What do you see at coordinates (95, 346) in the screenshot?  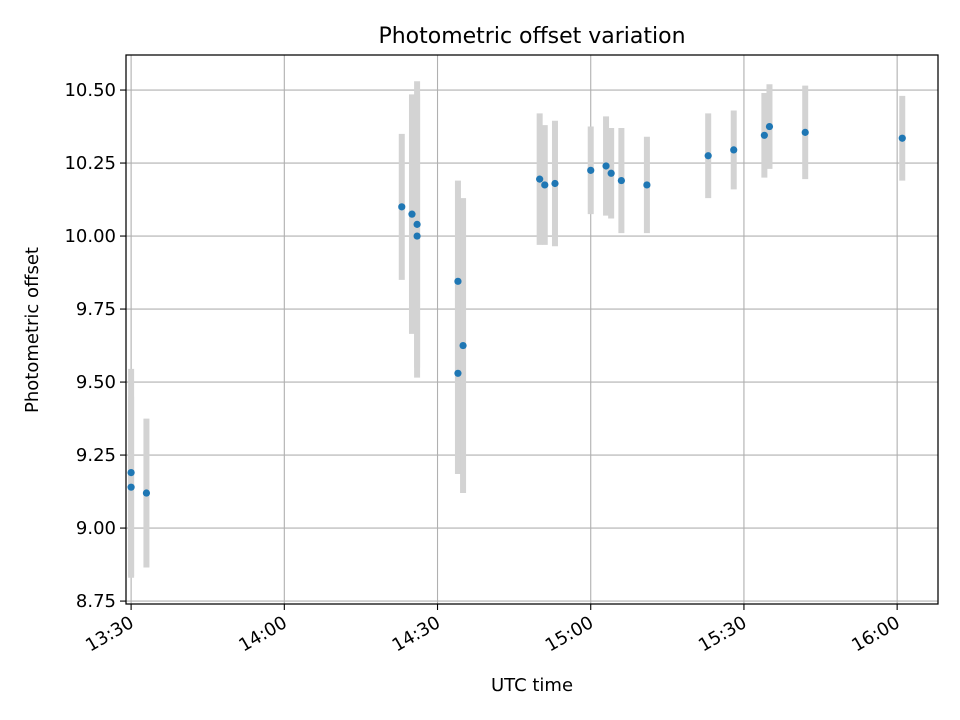 I see `y-axis: 8.75 9.00 9.25 9.50 9.75 10.00 10.25 10.50` at bounding box center [95, 346].